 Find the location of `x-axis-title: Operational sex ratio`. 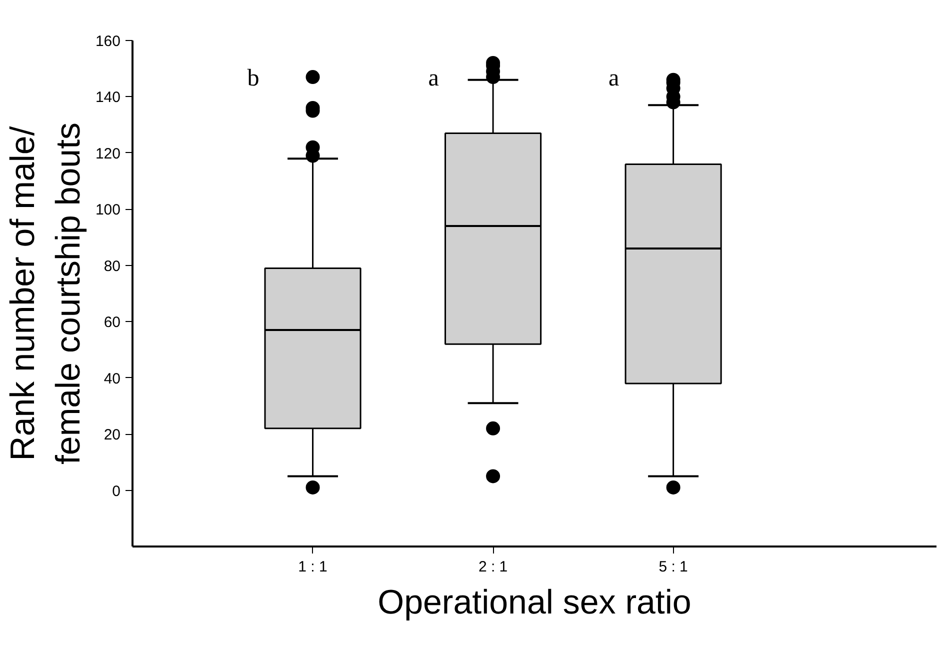

x-axis-title: Operational sex ratio is located at coordinates (535, 603).